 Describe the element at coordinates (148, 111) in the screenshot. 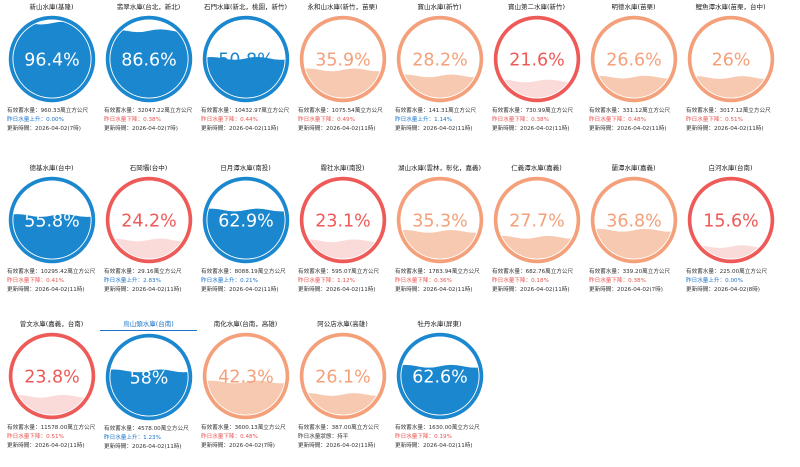

I see `capacity-text: 有效蓄水量：32047.22萬立方公尺` at that location.